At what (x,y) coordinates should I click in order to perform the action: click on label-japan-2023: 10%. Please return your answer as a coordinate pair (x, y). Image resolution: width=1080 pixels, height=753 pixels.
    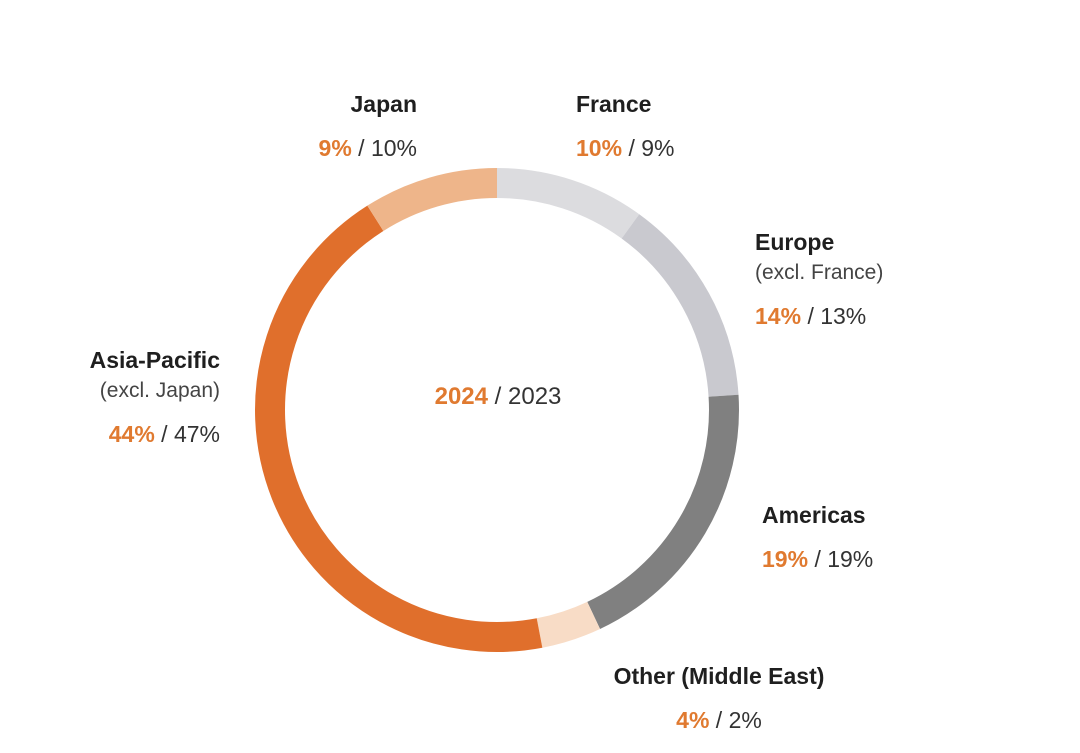
    Looking at the image, I should click on (393, 148).